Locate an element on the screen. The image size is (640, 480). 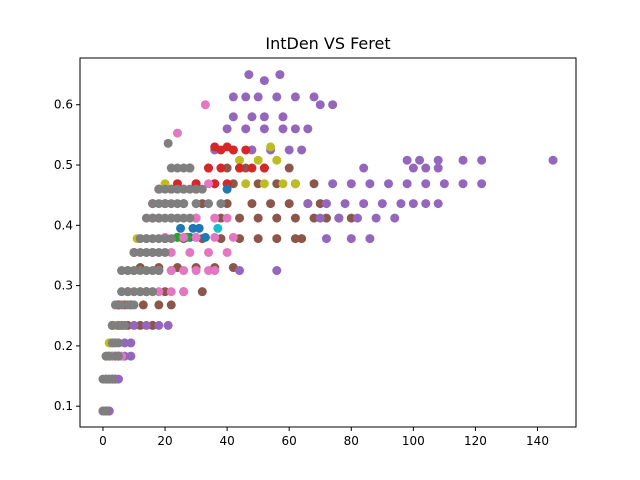
y-tick-label: 0.4 is located at coordinates (63, 225).